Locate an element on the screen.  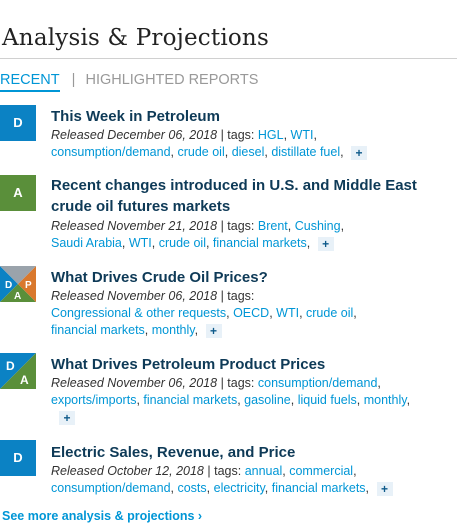
tag-link: commercial is located at coordinates (321, 471).